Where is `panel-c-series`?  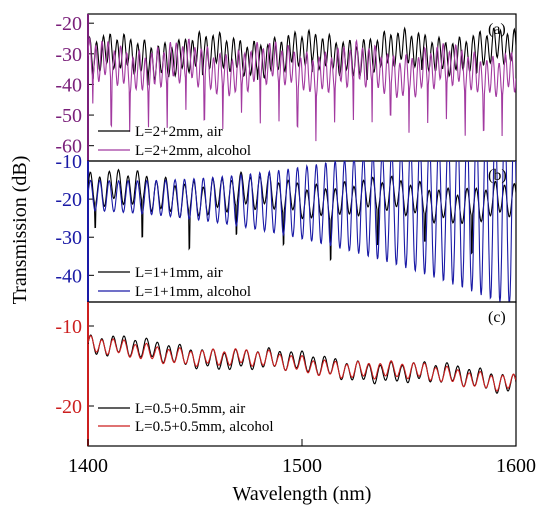
panel-c-series is located at coordinates (302, 364).